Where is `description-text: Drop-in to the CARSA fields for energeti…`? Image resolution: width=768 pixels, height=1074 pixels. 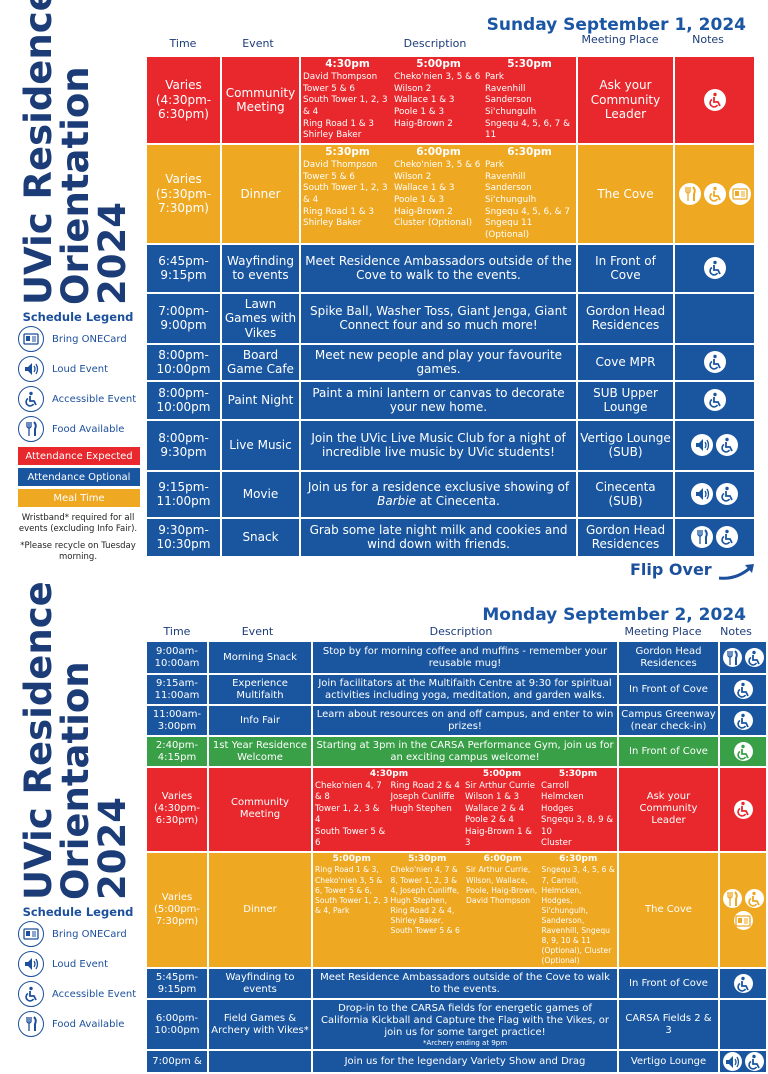 description-text: Drop-in to the CARSA fields for energeti… is located at coordinates (465, 1020).